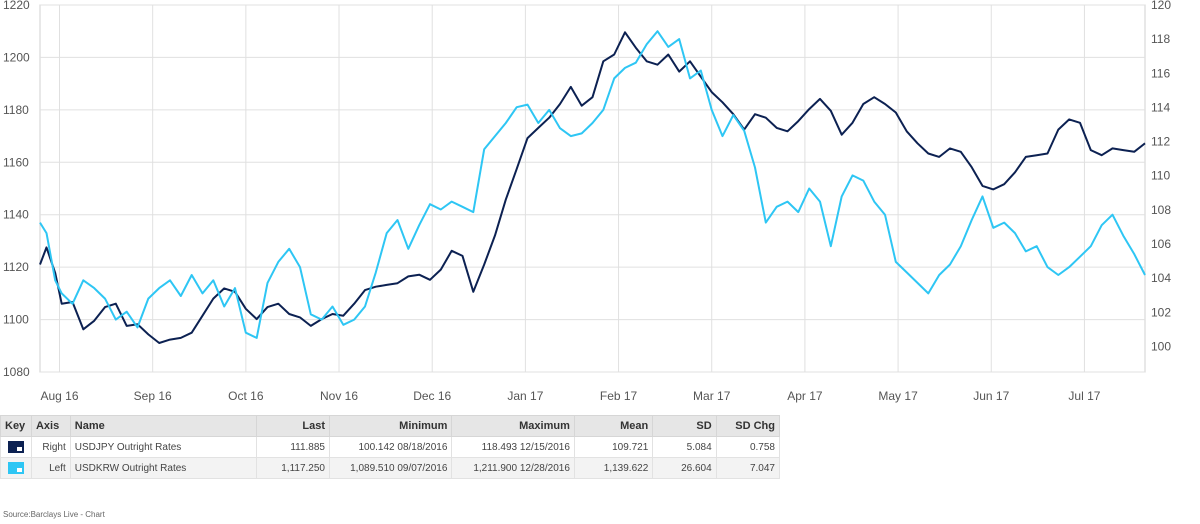 The width and height of the screenshot is (1200, 524). I want to click on mean-cell: 1,139.622, so click(613, 468).